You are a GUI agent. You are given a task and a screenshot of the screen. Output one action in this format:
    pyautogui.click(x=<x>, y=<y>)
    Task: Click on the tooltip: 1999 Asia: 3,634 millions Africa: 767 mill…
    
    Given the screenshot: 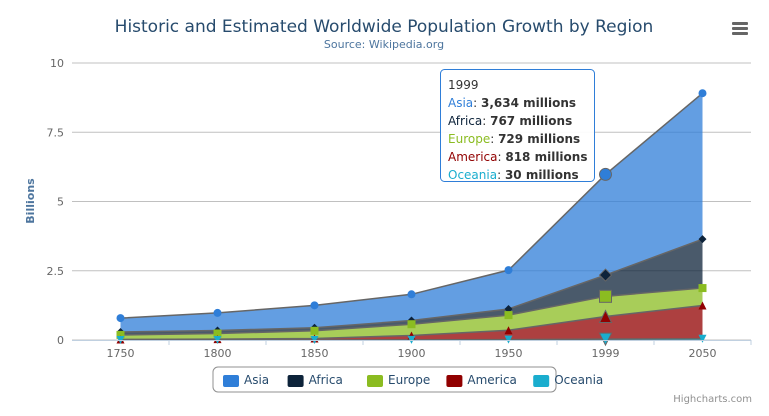 What is the action you would take?
    pyautogui.click(x=517, y=125)
    